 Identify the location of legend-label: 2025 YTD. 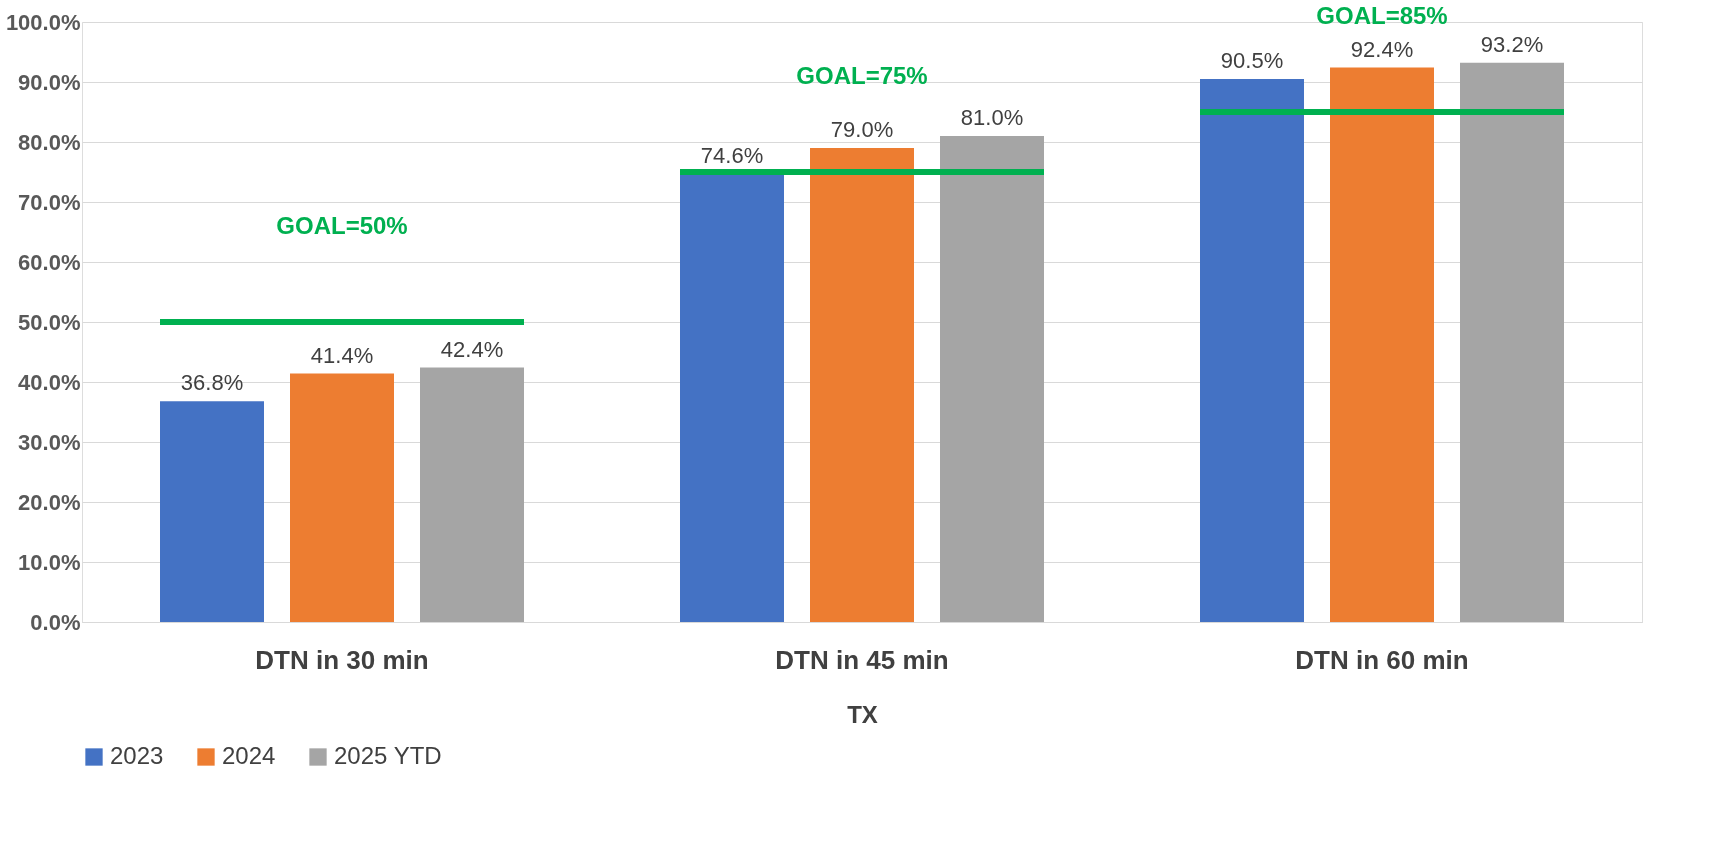
(388, 755).